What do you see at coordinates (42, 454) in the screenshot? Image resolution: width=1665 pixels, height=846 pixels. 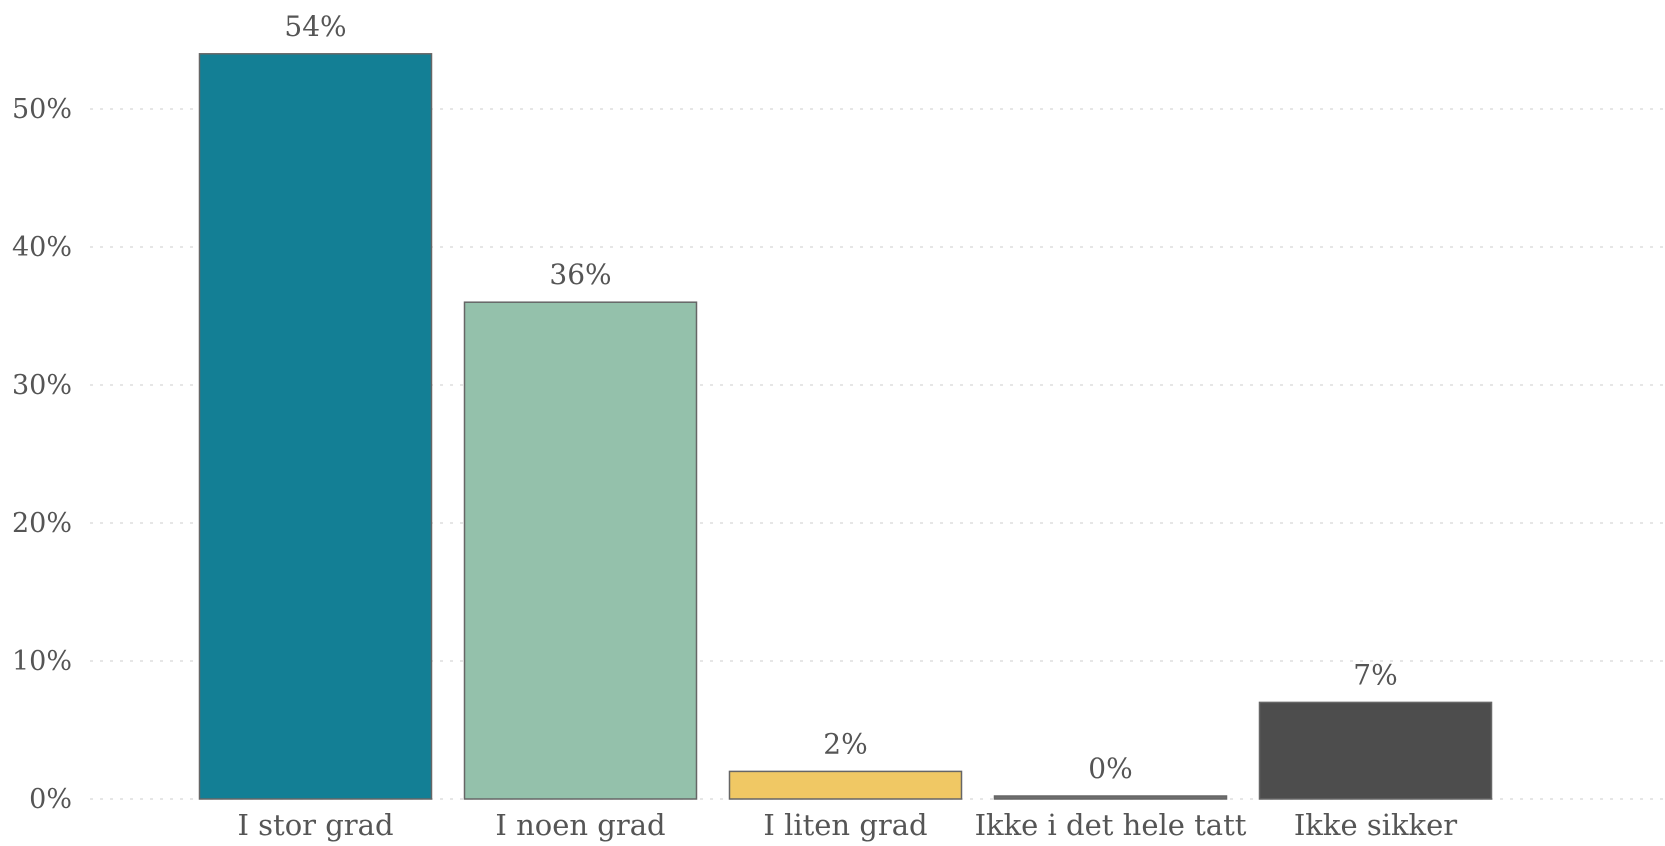 I see `y-axis-ticks: 0% 10% 20% 30% 40% 50%` at bounding box center [42, 454].